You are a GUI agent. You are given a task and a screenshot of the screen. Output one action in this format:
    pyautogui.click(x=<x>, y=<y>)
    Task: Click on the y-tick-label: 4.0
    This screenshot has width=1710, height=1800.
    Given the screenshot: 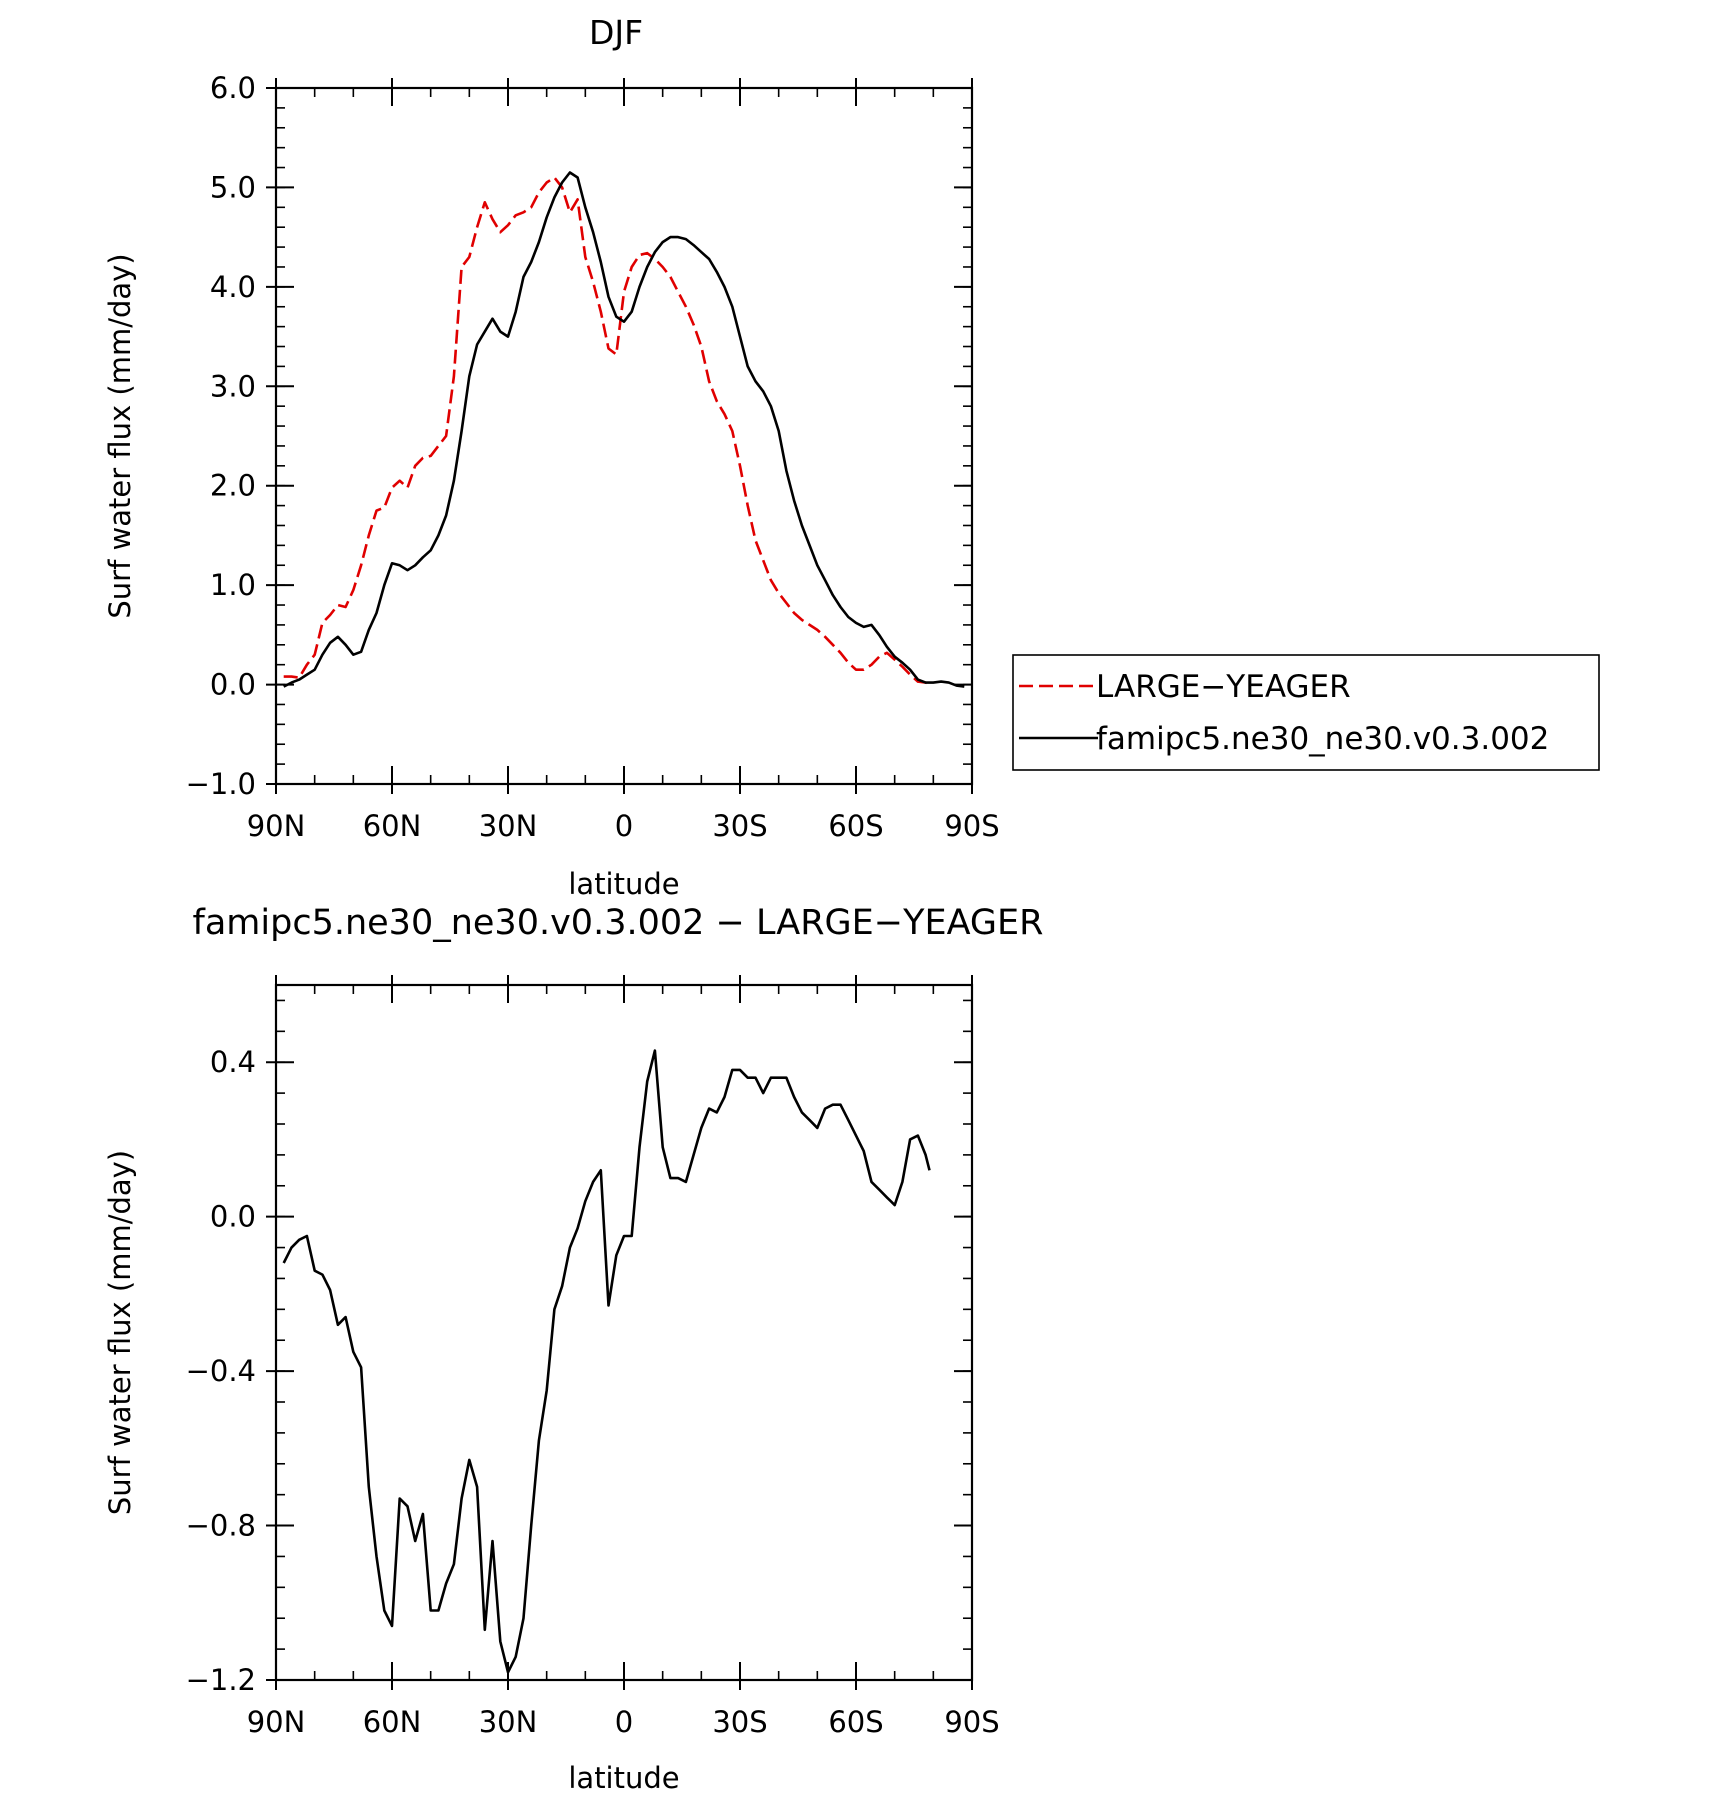 What is the action you would take?
    pyautogui.click(x=233, y=287)
    